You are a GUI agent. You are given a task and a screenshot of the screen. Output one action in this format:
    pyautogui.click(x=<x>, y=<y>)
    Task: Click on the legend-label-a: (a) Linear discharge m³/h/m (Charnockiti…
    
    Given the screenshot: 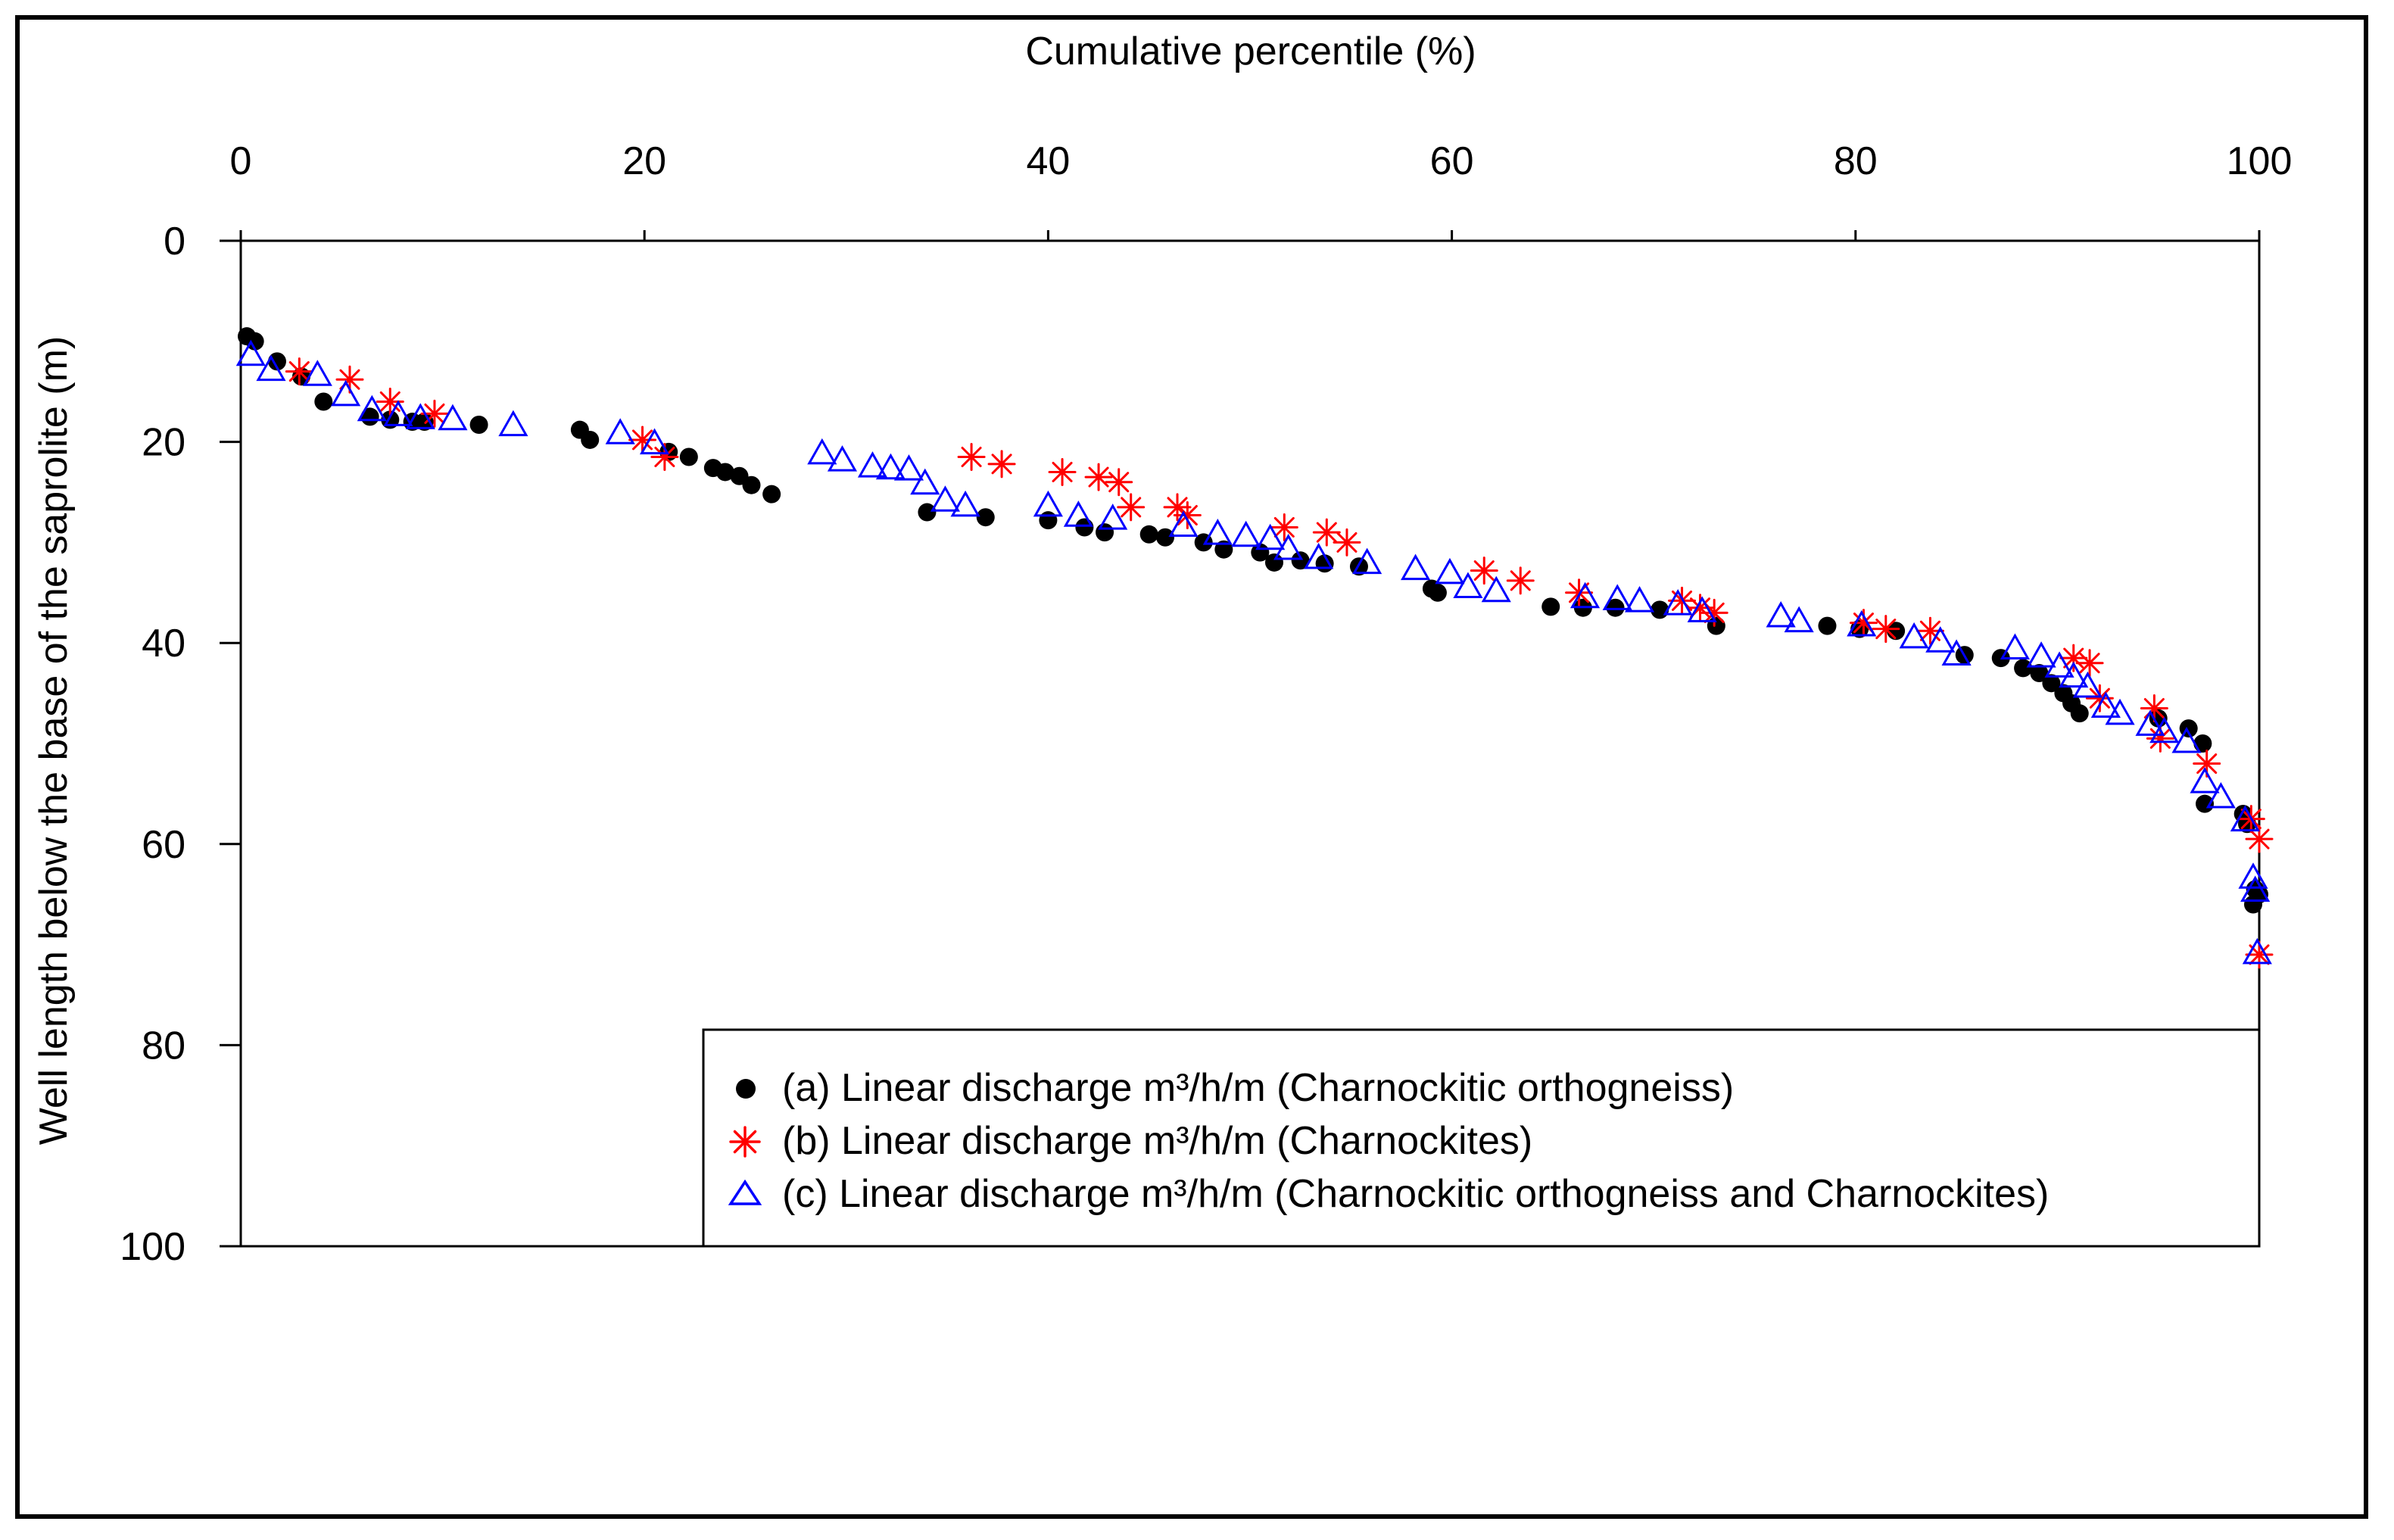 What is the action you would take?
    pyautogui.click(x=1258, y=1088)
    